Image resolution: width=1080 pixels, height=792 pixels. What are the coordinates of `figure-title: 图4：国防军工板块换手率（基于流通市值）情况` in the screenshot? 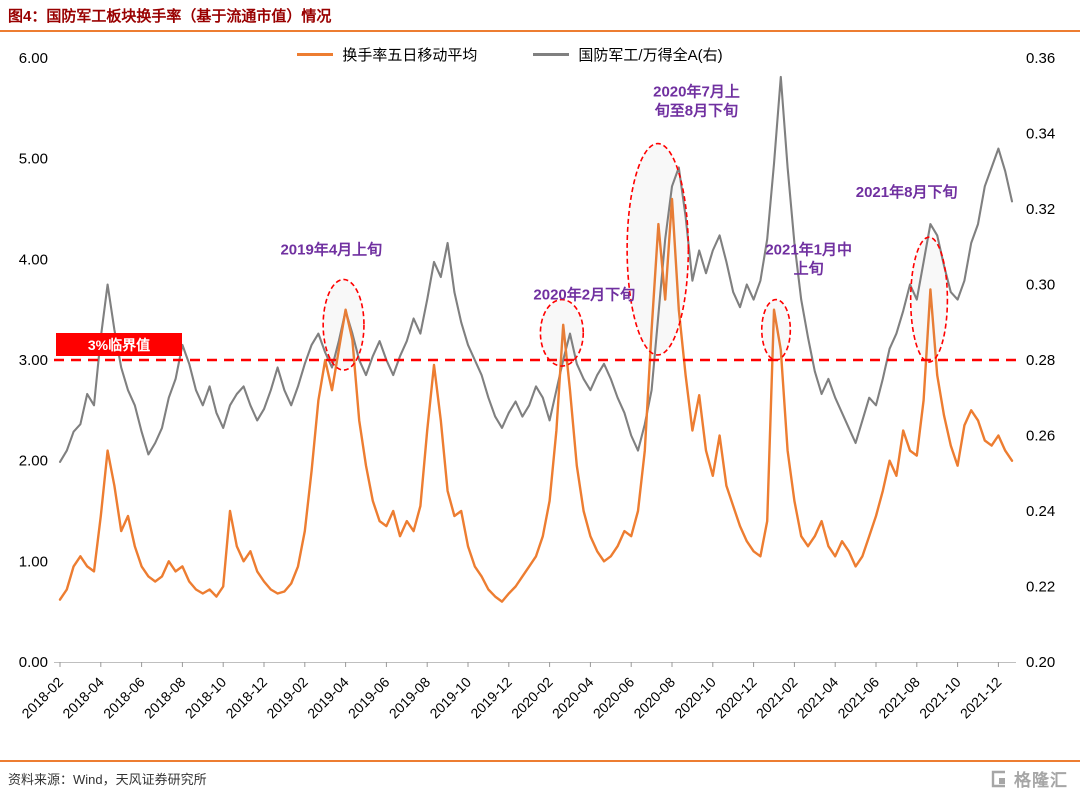 It's located at (170, 16).